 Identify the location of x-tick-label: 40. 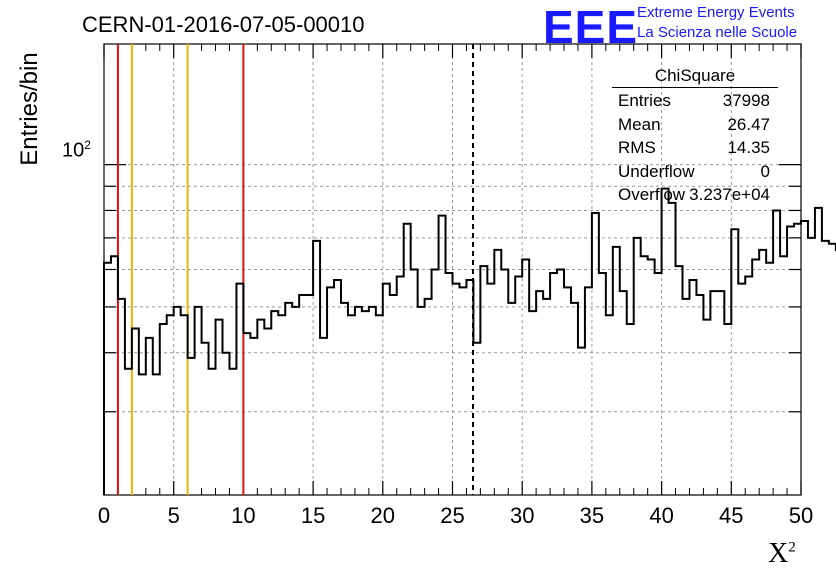
(661, 515).